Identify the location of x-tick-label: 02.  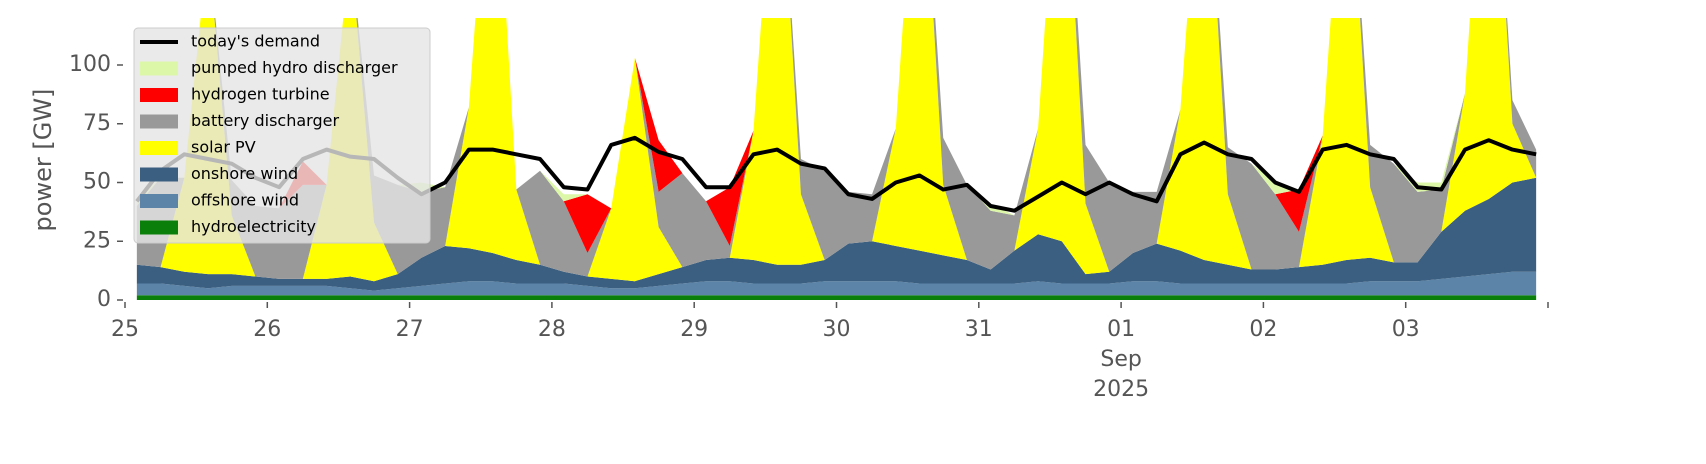
(1263, 329).